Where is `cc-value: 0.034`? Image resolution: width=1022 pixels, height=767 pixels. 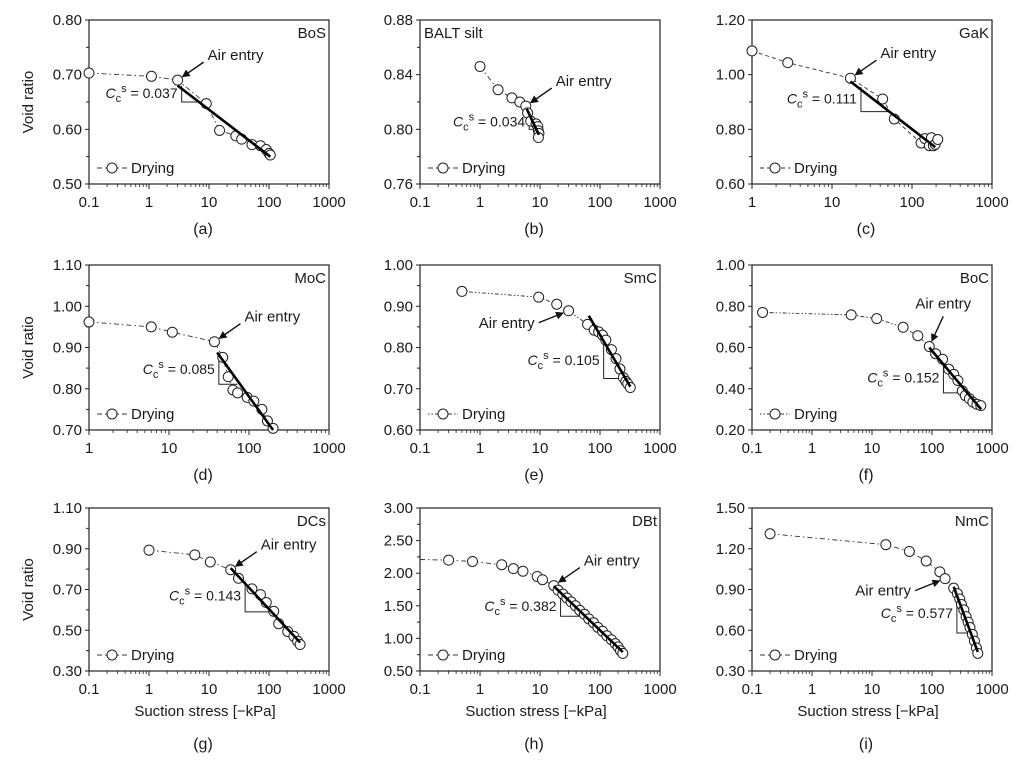 cc-value: 0.034 is located at coordinates (507, 122).